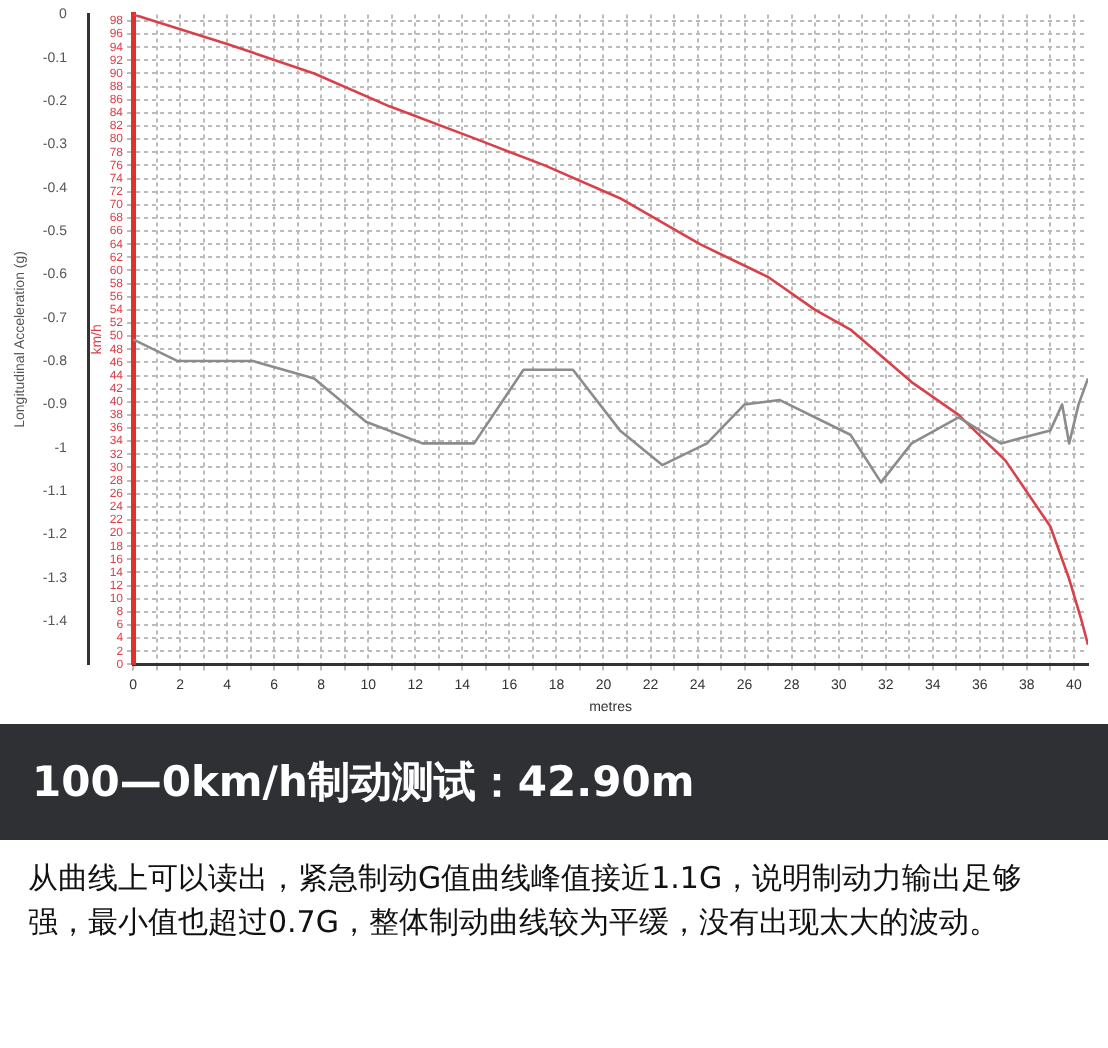 This screenshot has width=1108, height=1048. Describe the element at coordinates (554, 782) in the screenshot. I see `text: 100—0km/h制动测试：42.90m` at that location.